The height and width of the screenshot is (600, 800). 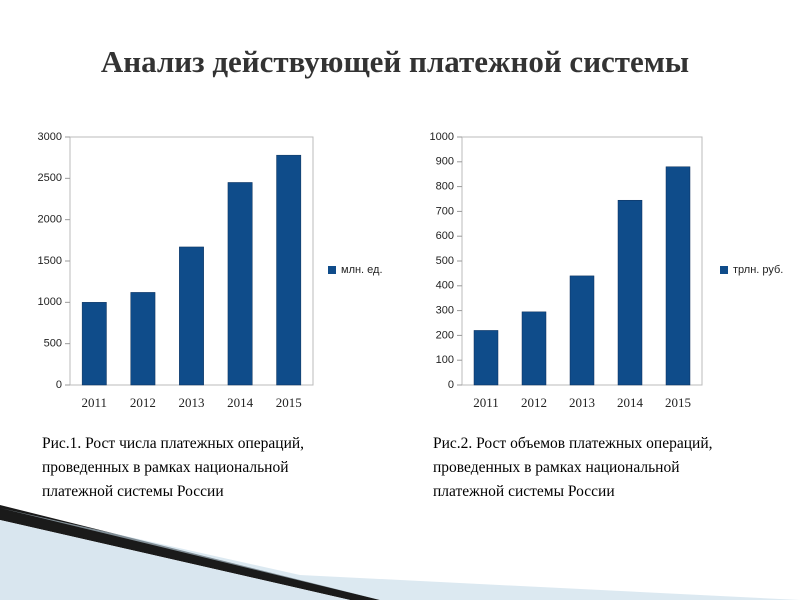 What do you see at coordinates (50, 220) in the screenshot?
I see `y-tick-label: 2000` at bounding box center [50, 220].